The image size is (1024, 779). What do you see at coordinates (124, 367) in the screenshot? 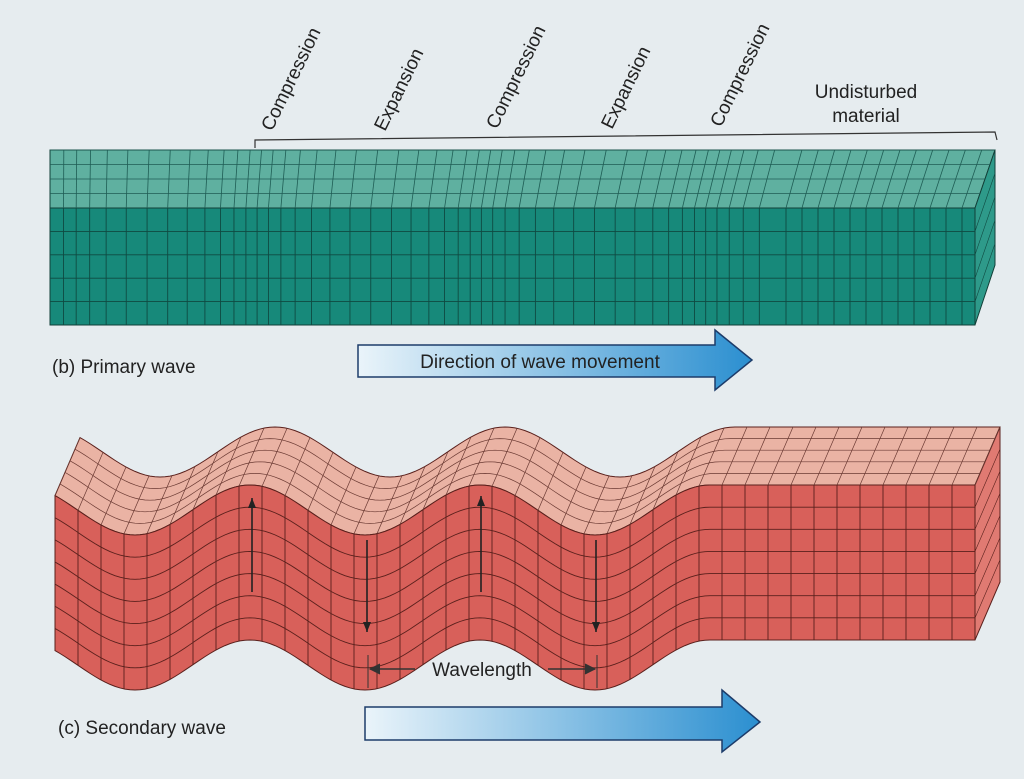
I see `caption: (b) Primary wave` at bounding box center [124, 367].